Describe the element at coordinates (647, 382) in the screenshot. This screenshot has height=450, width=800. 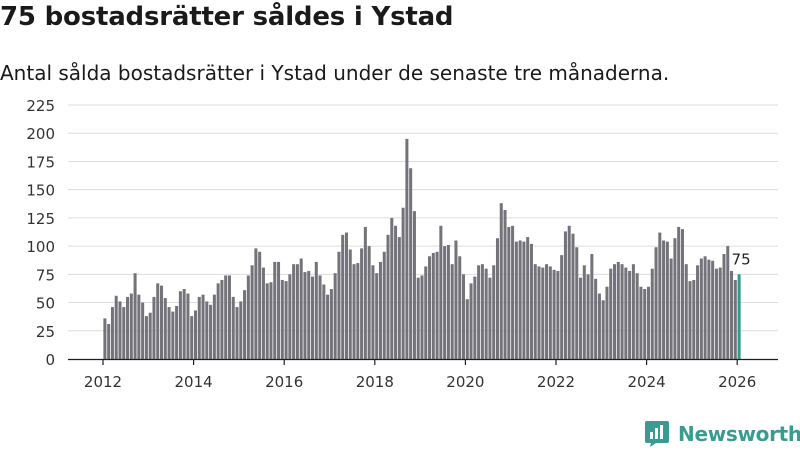
I see `x-tick-label: 2024` at that location.